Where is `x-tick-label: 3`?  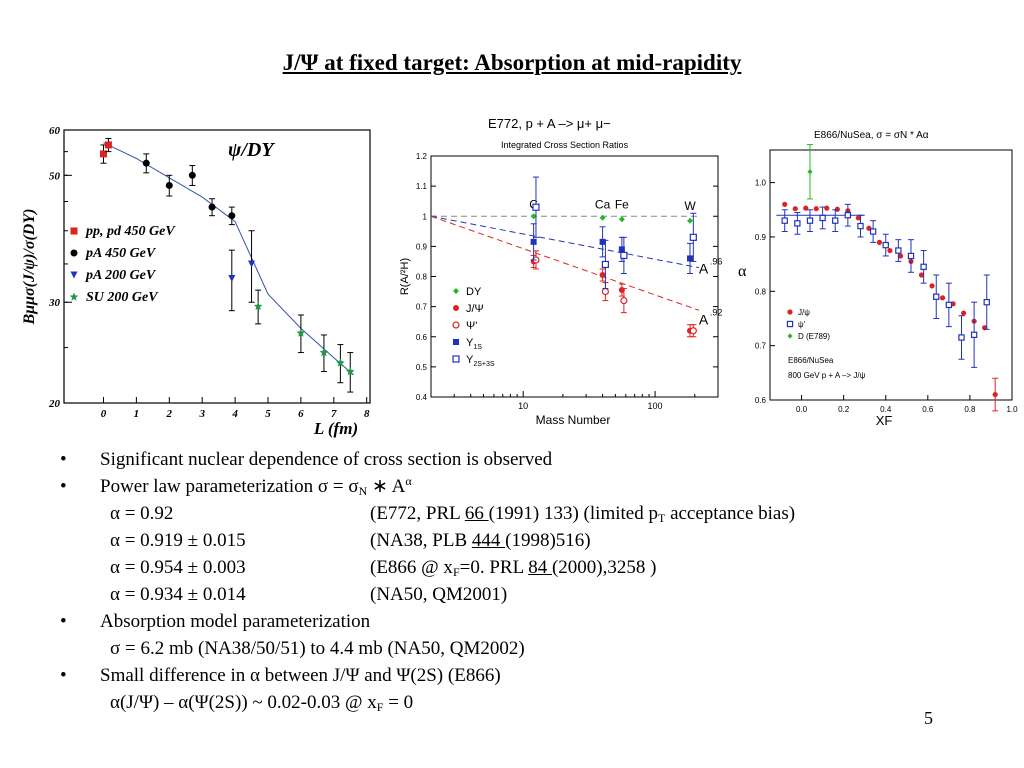 x-tick-label: 3 is located at coordinates (201, 414).